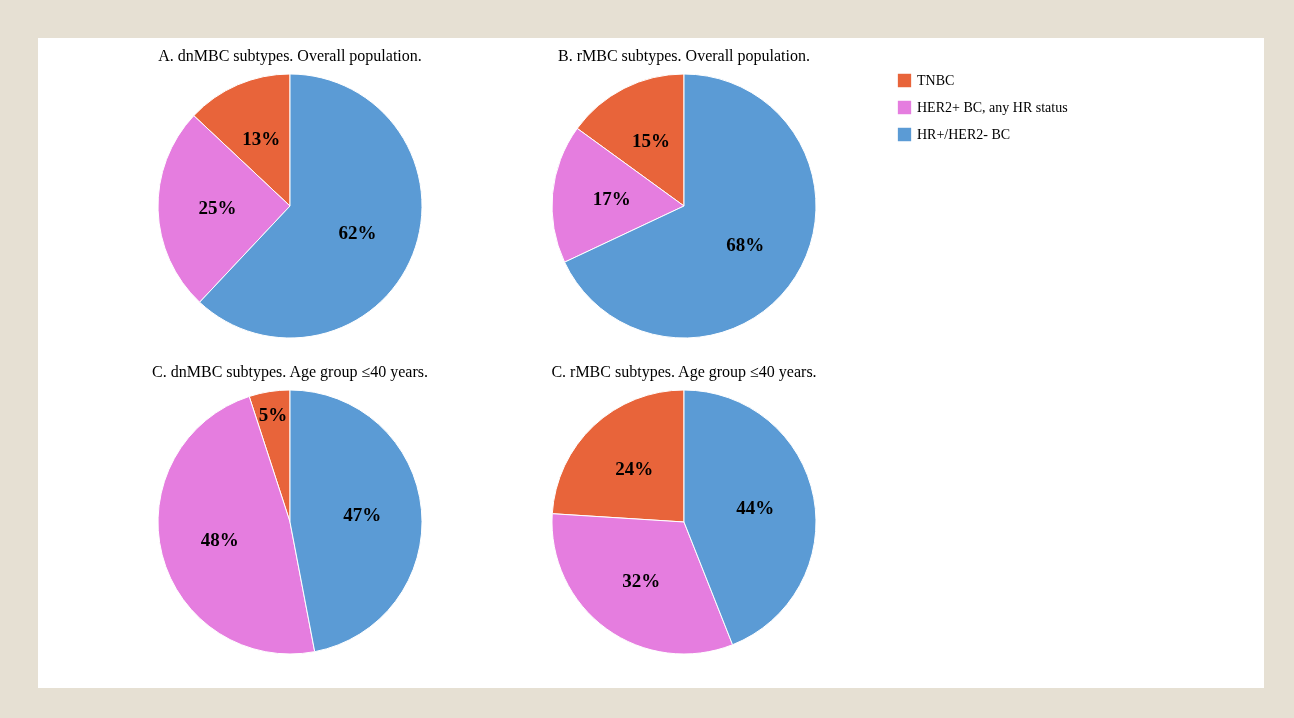 Image resolution: width=1294 pixels, height=718 pixels. What do you see at coordinates (936, 80) in the screenshot?
I see `legend-label: TNBC` at bounding box center [936, 80].